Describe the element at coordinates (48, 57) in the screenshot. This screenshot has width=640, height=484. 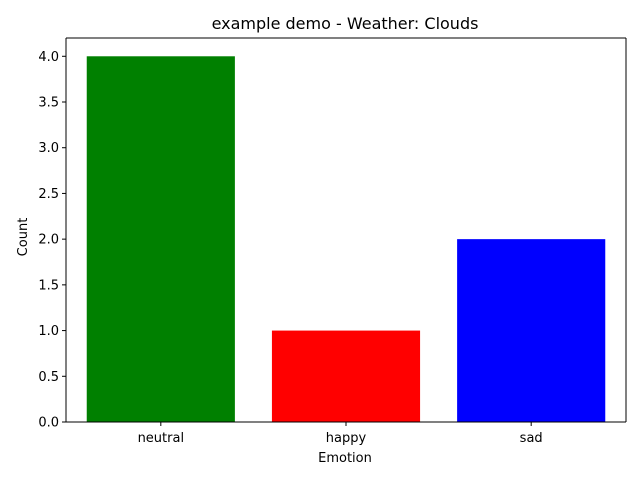
I see `y-tick-label: 4.0` at that location.